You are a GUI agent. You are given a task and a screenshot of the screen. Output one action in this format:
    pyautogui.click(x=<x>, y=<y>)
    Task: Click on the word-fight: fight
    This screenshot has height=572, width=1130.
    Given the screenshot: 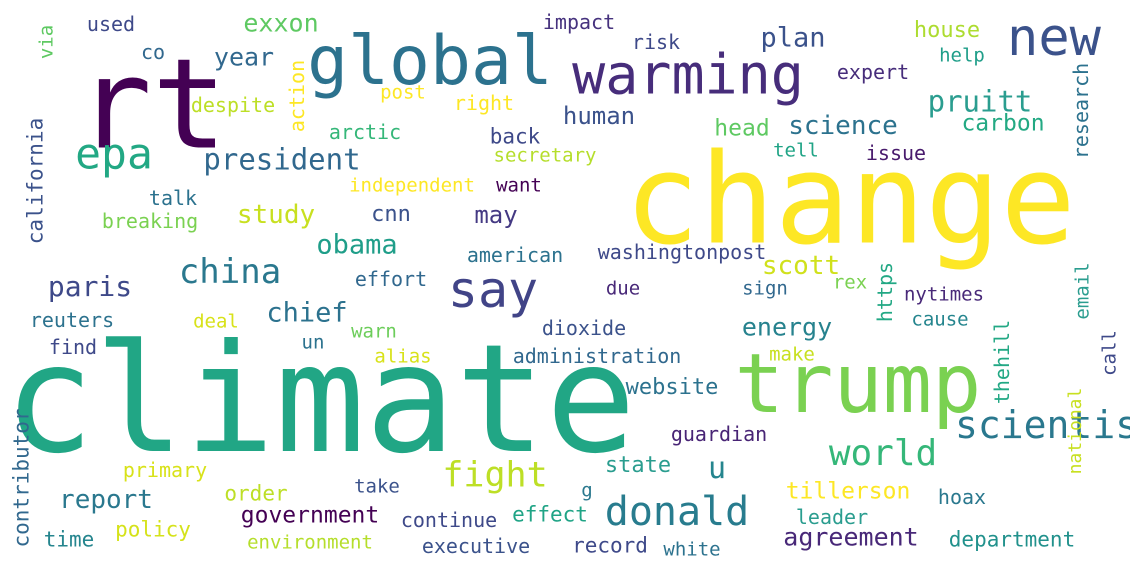 What is the action you would take?
    pyautogui.click(x=495, y=475)
    